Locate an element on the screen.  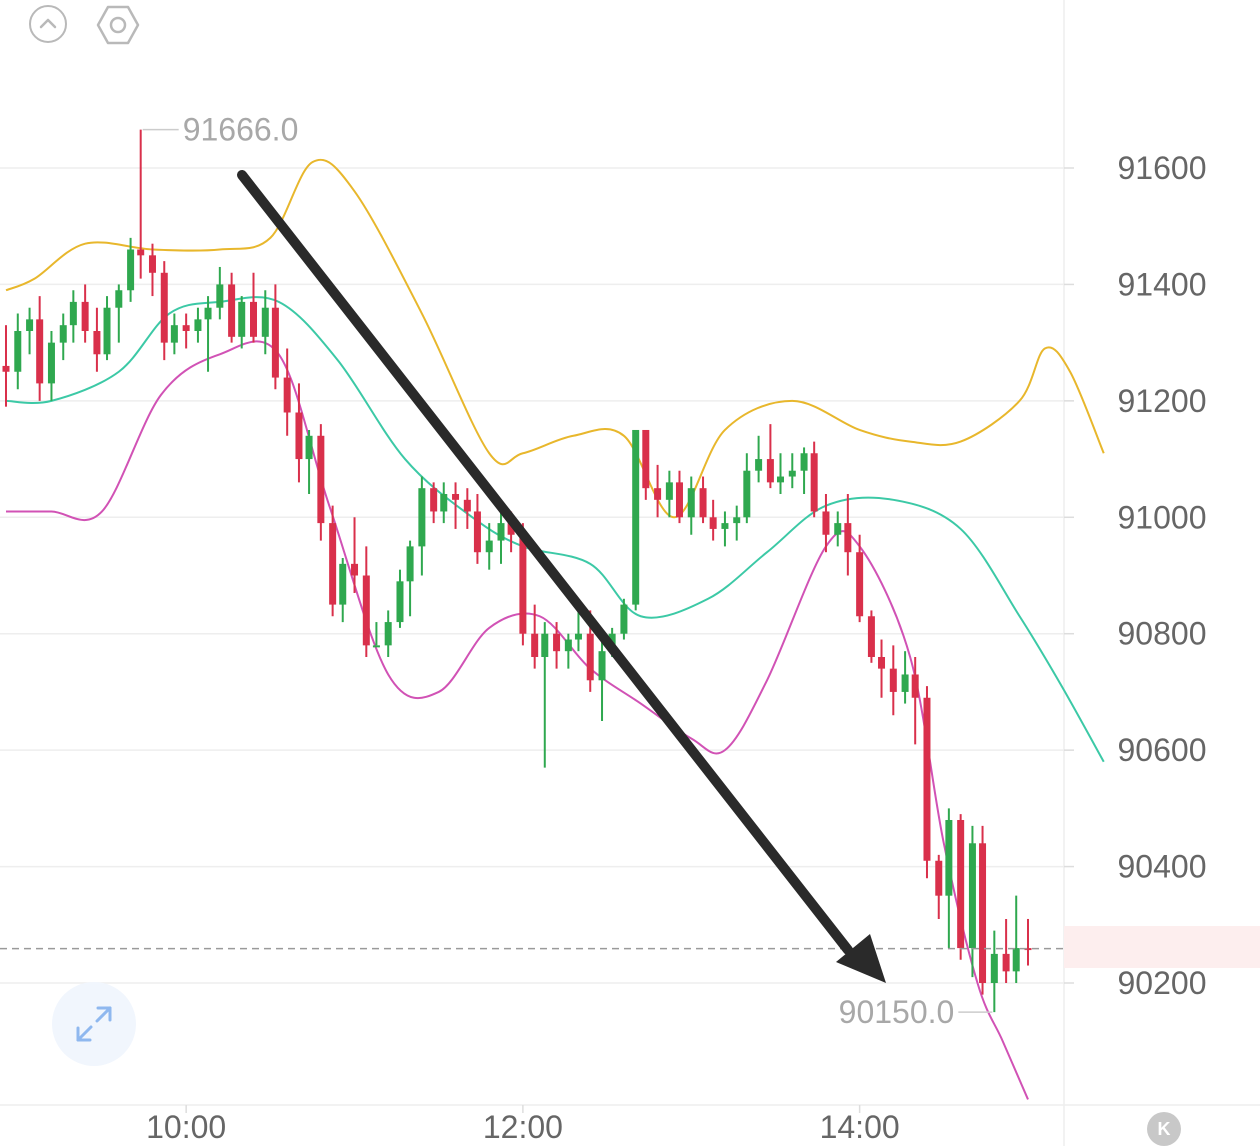
expand-button is located at coordinates (94, 1024).